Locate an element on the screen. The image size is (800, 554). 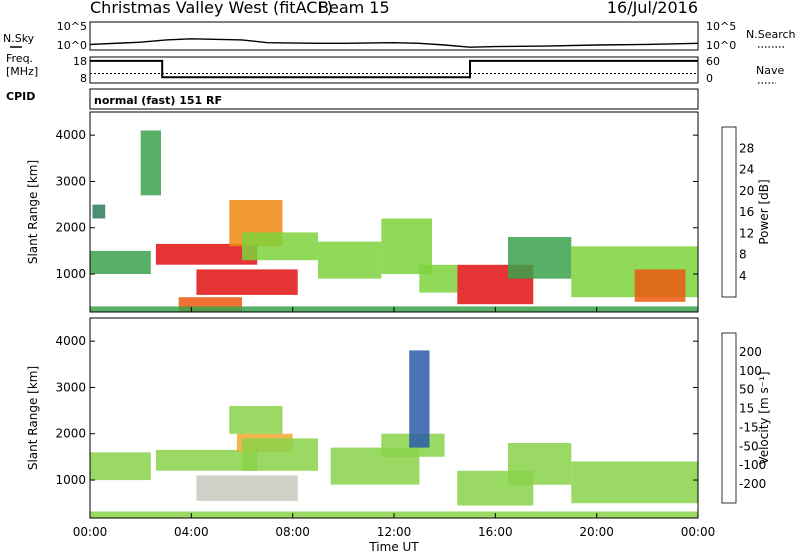
power-yticks-tick-label-0: 1000 is located at coordinates (70, 274).